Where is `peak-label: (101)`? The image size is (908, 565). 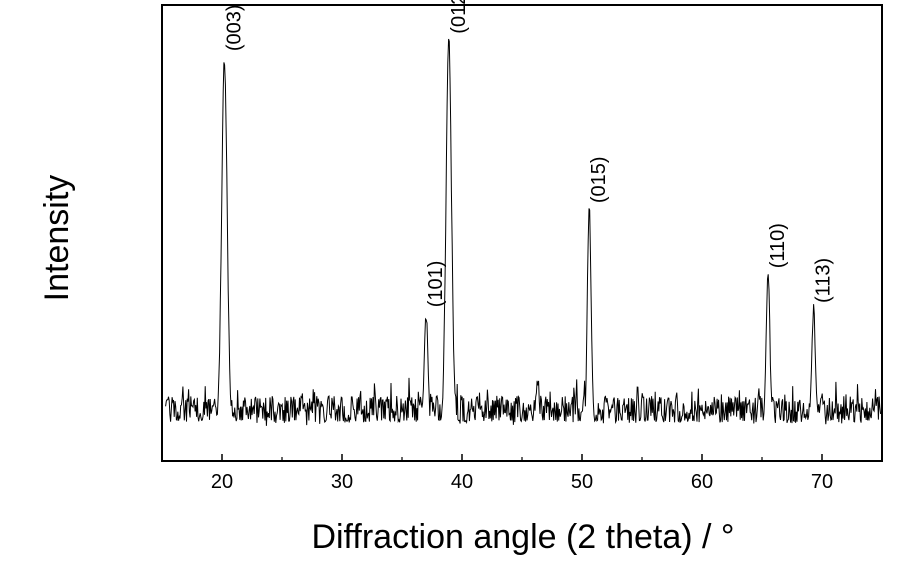
peak-label: (101) is located at coordinates (436, 284).